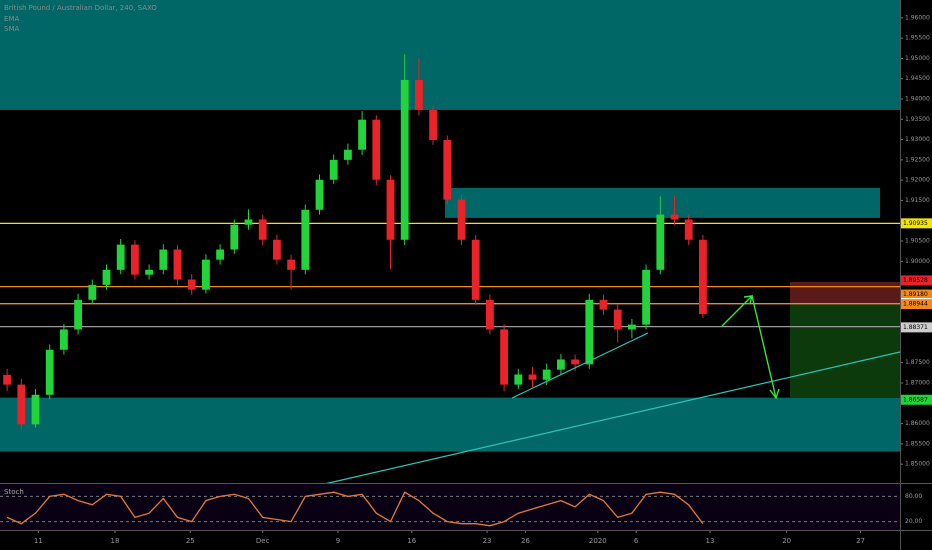 This screenshot has width=932, height=550. What do you see at coordinates (845, 293) in the screenshot?
I see `stop-zone` at bounding box center [845, 293].